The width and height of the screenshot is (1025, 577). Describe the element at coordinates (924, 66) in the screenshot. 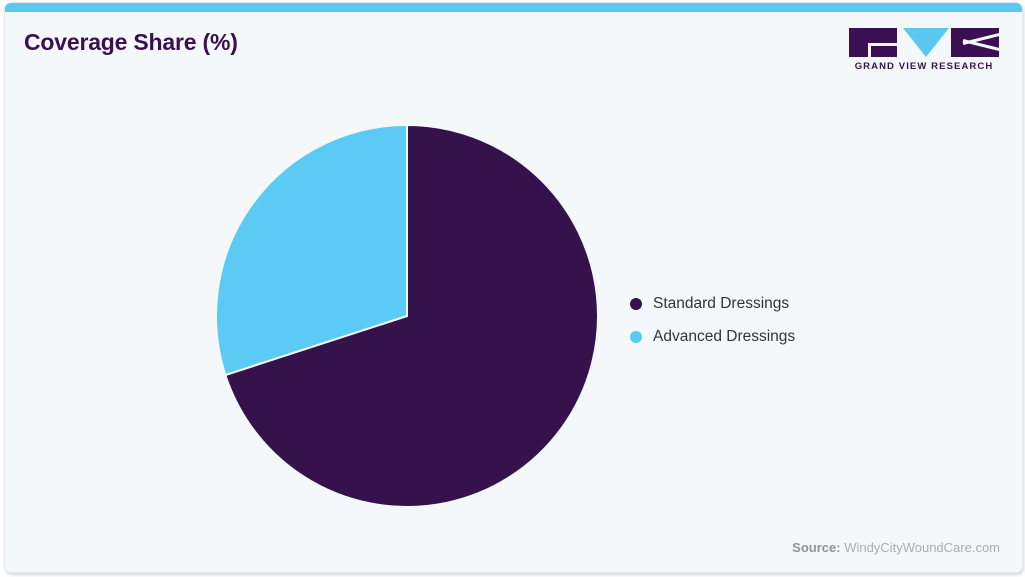

I see `logo-brand-text: GRAND VIEW RESEARCH` at that location.